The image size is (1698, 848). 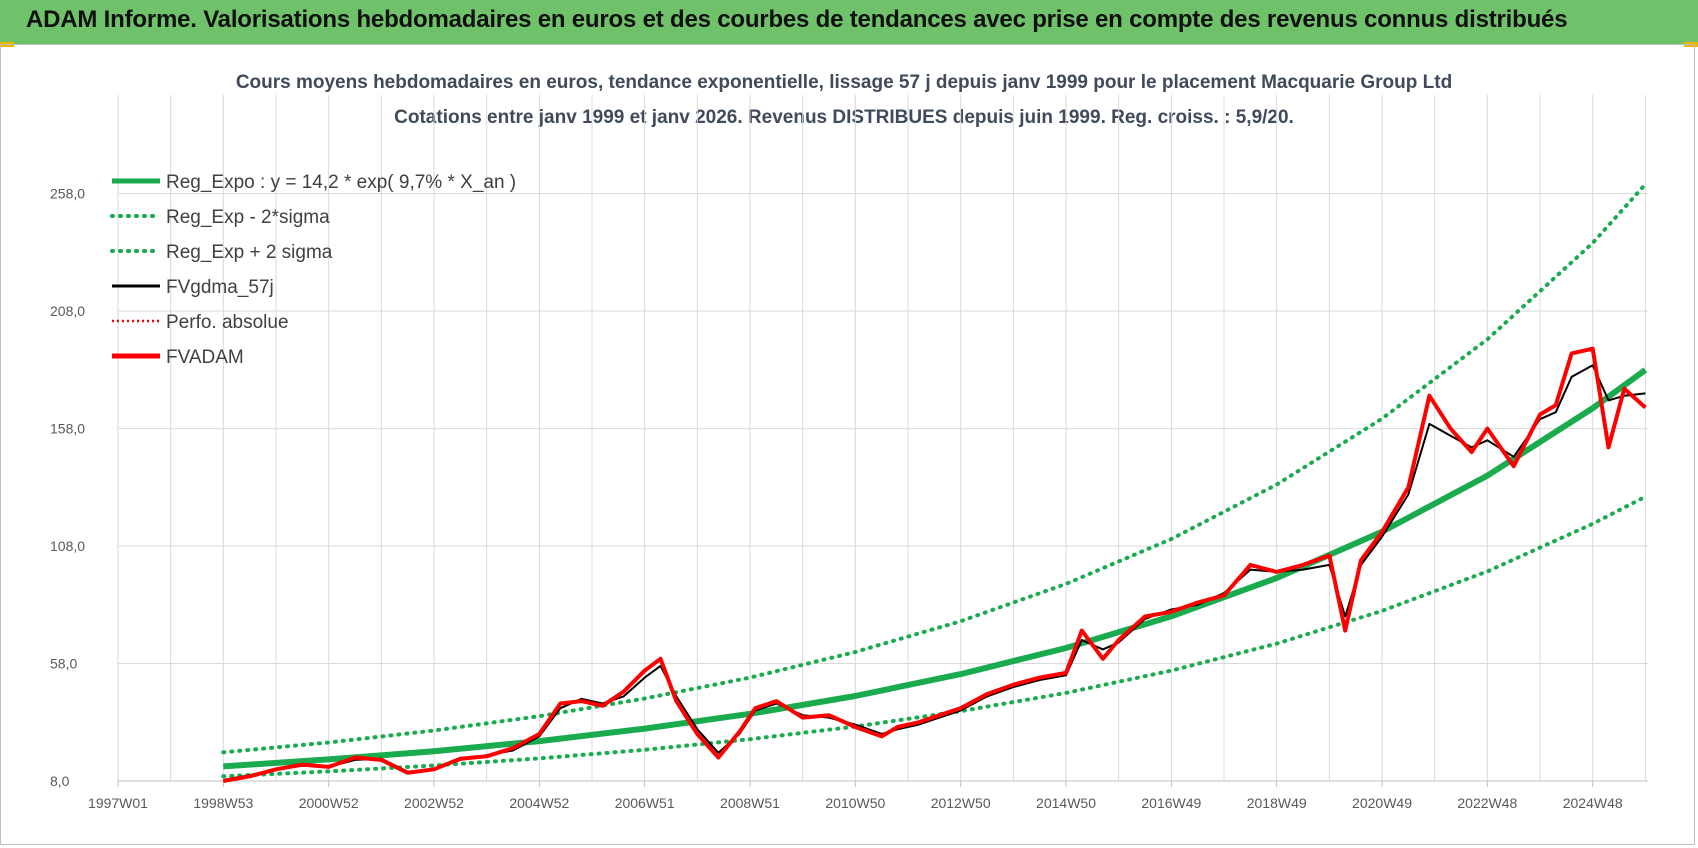 I want to click on x-tick-label: 1997W01, so click(x=118, y=803).